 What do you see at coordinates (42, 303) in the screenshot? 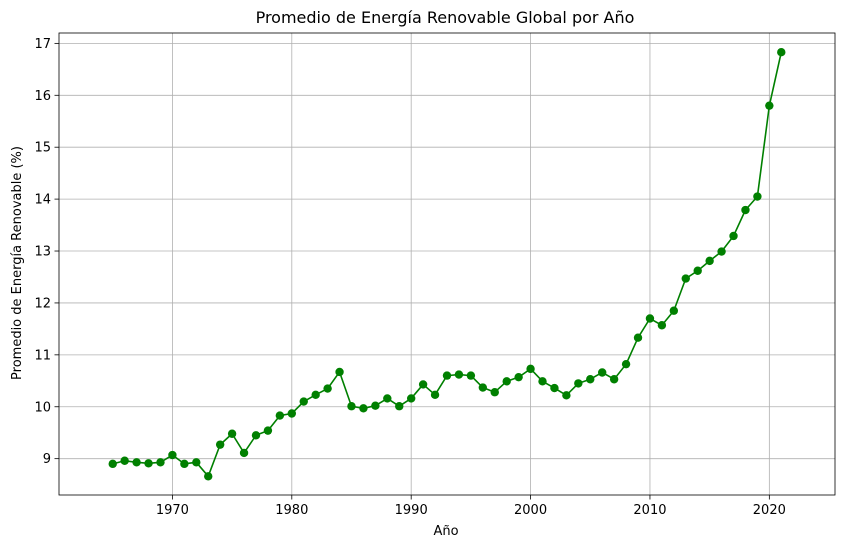
I see `y-tick-label: 12` at bounding box center [42, 303].